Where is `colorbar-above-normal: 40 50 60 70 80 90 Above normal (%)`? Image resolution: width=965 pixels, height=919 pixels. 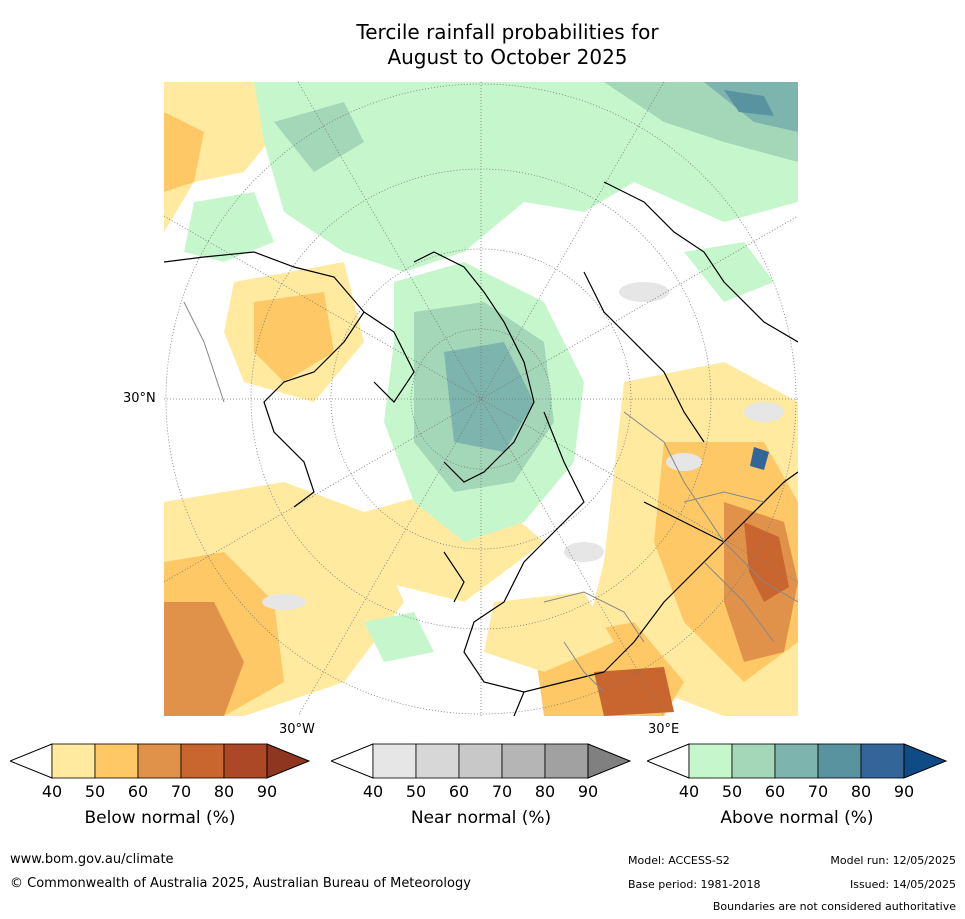
colorbar-above-normal: 40 50 60 70 80 90 Above normal (%) is located at coordinates (797, 792).